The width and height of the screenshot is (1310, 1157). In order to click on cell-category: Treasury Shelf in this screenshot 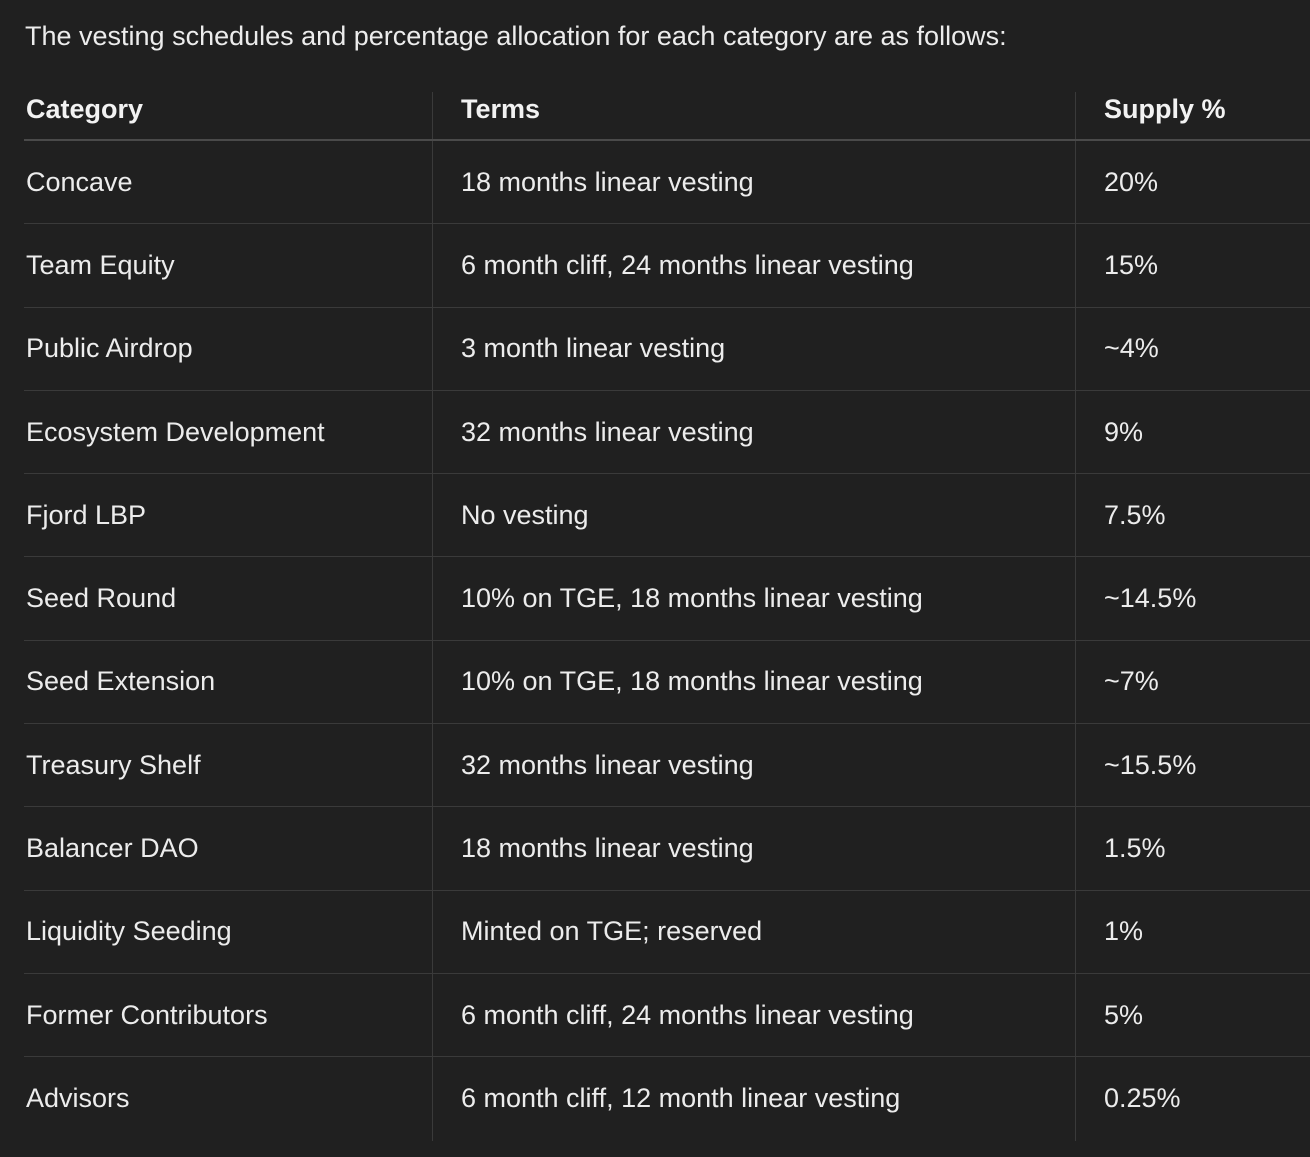, I will do `click(228, 765)`.